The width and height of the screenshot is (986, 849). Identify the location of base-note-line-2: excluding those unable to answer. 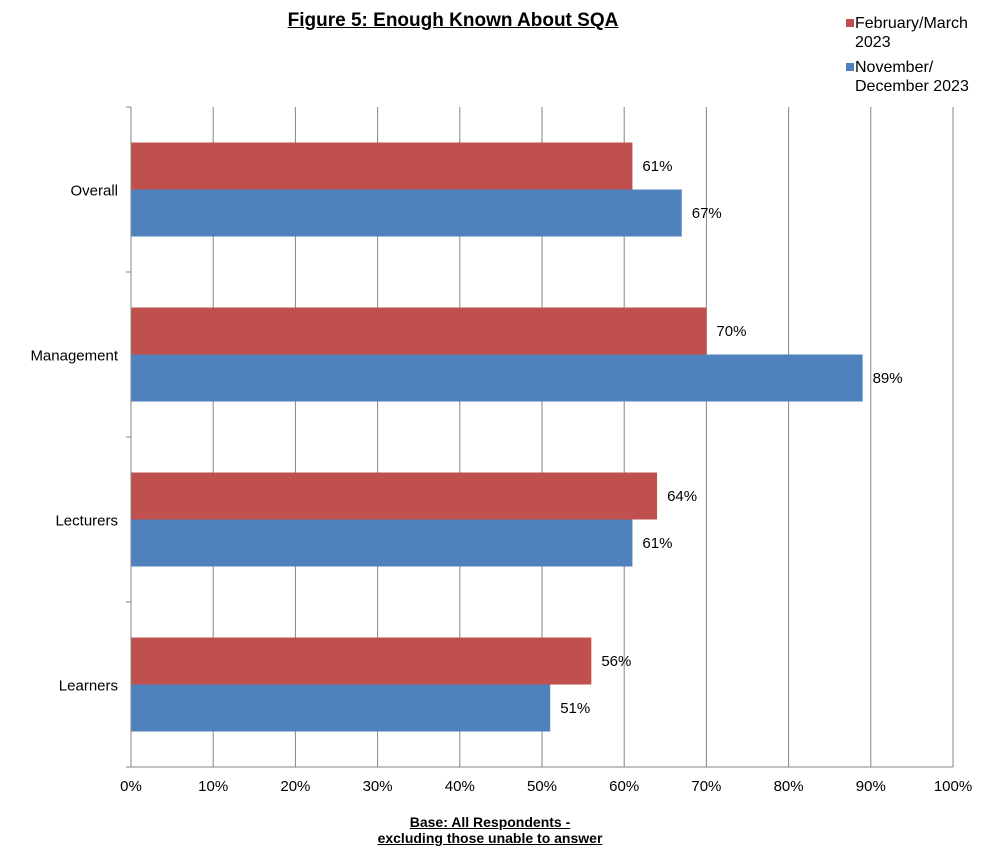
(490, 838).